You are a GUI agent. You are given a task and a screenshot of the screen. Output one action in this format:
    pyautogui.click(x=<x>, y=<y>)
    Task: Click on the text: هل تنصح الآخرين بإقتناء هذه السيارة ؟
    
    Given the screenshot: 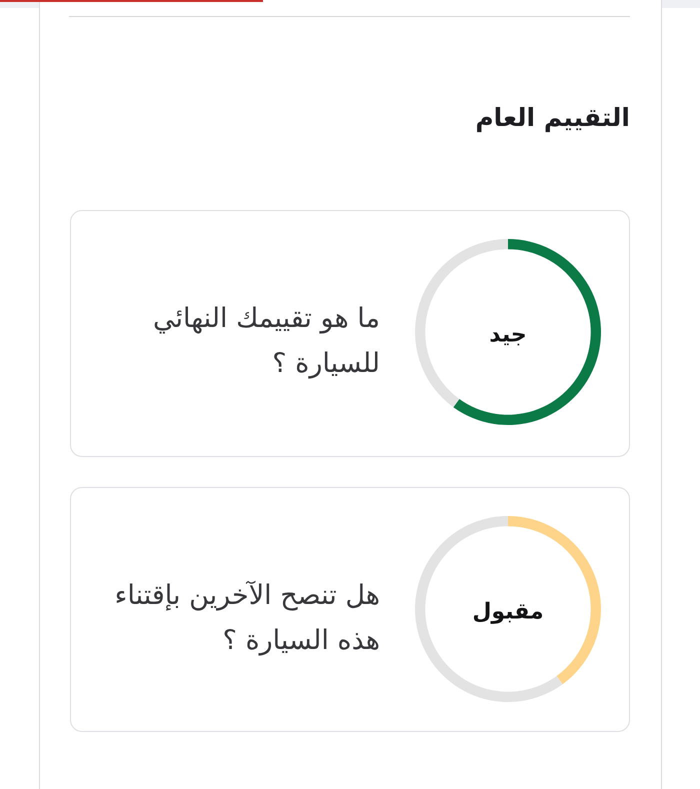 What is the action you would take?
    pyautogui.click(x=247, y=618)
    